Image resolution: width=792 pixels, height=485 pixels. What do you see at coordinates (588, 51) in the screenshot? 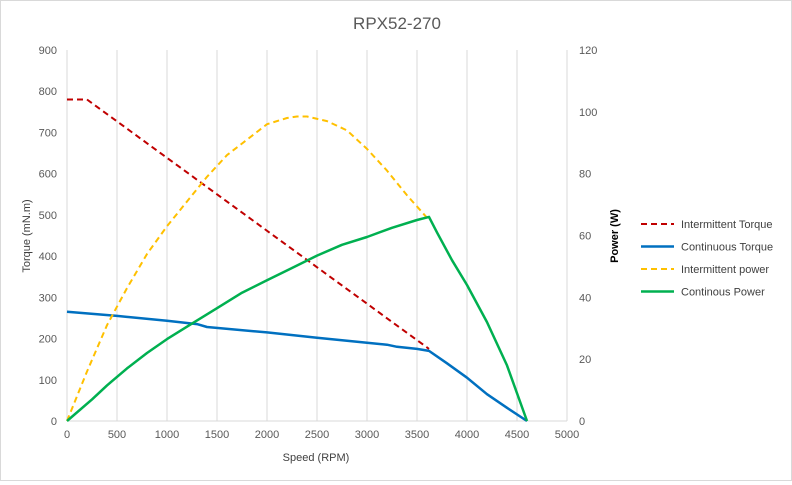
I see `y2-tick-label: 120` at bounding box center [588, 51].